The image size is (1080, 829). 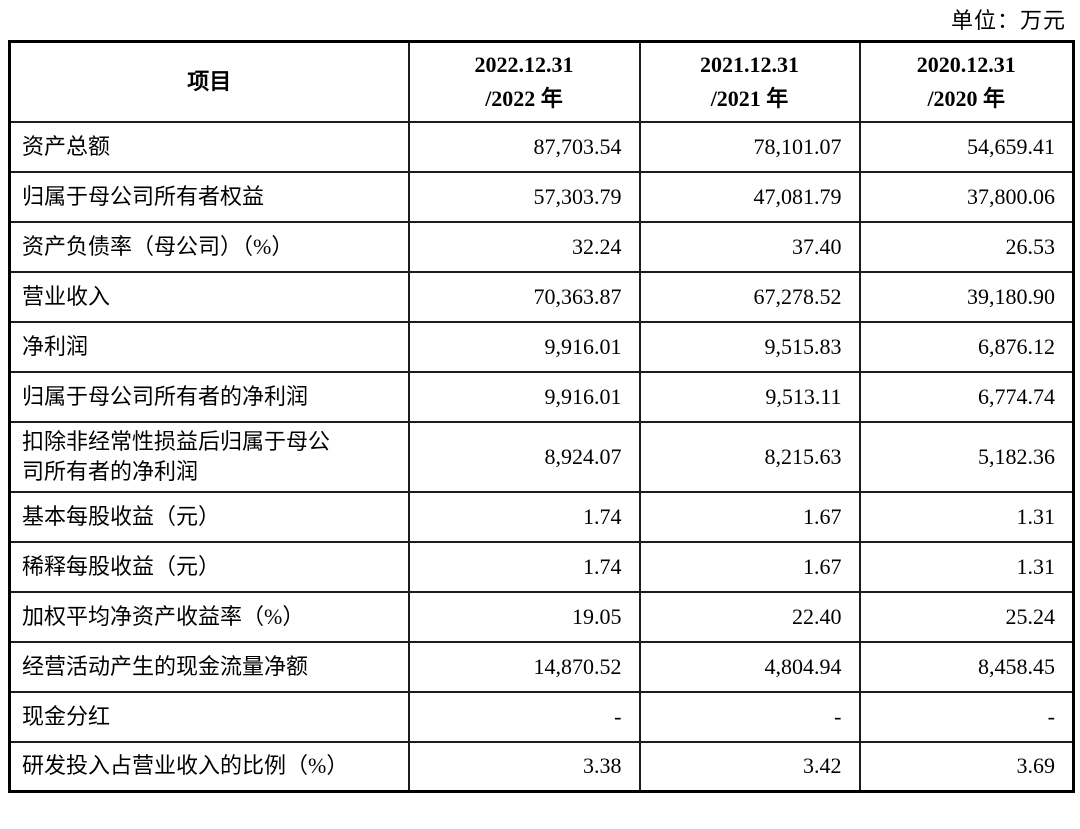 I want to click on value-2020: 39,180.90, so click(x=966, y=296).